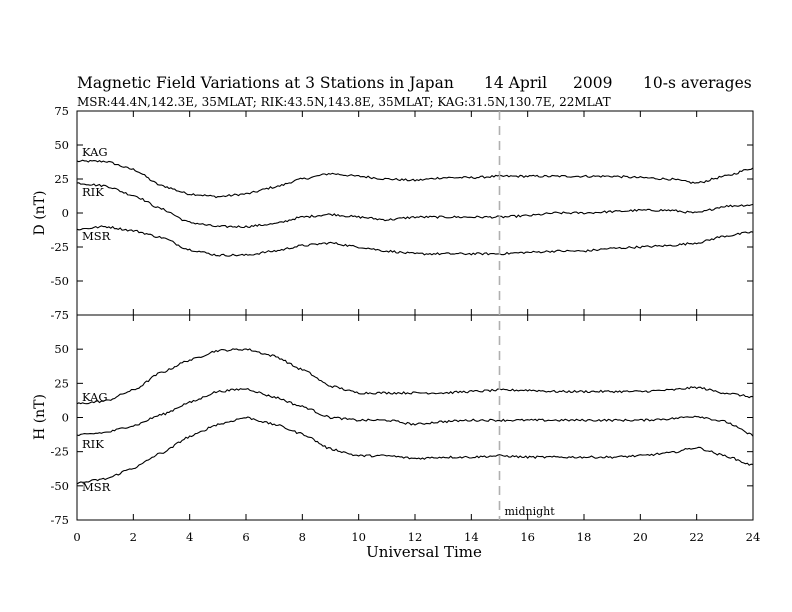 This screenshot has height=612, width=792. What do you see at coordinates (95, 397) in the screenshot?
I see `panel-h-label-kag: KAG` at bounding box center [95, 397].